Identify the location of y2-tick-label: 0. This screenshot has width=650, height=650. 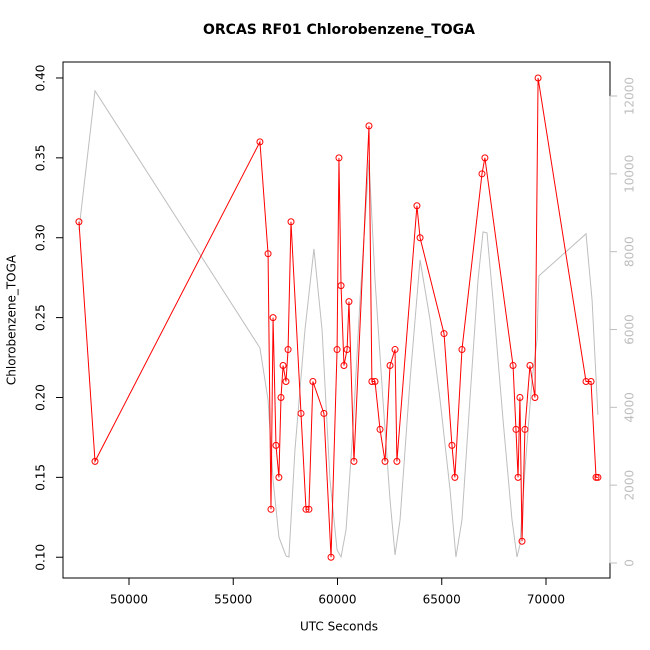
(630, 563).